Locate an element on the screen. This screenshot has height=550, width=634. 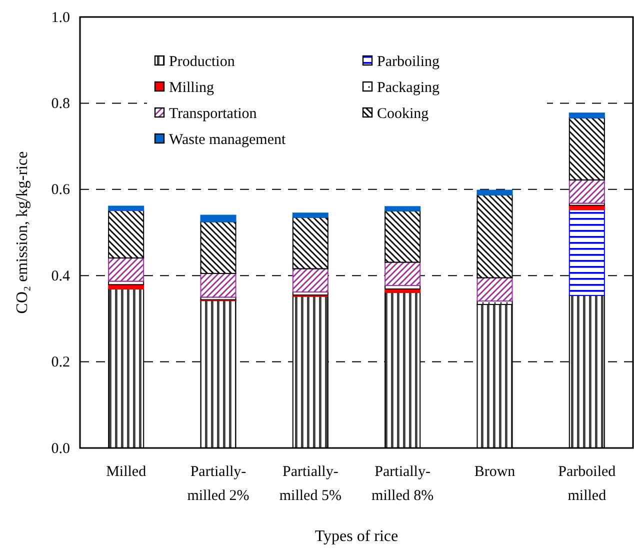
y-tick-label: 0.6 is located at coordinates (60, 190).